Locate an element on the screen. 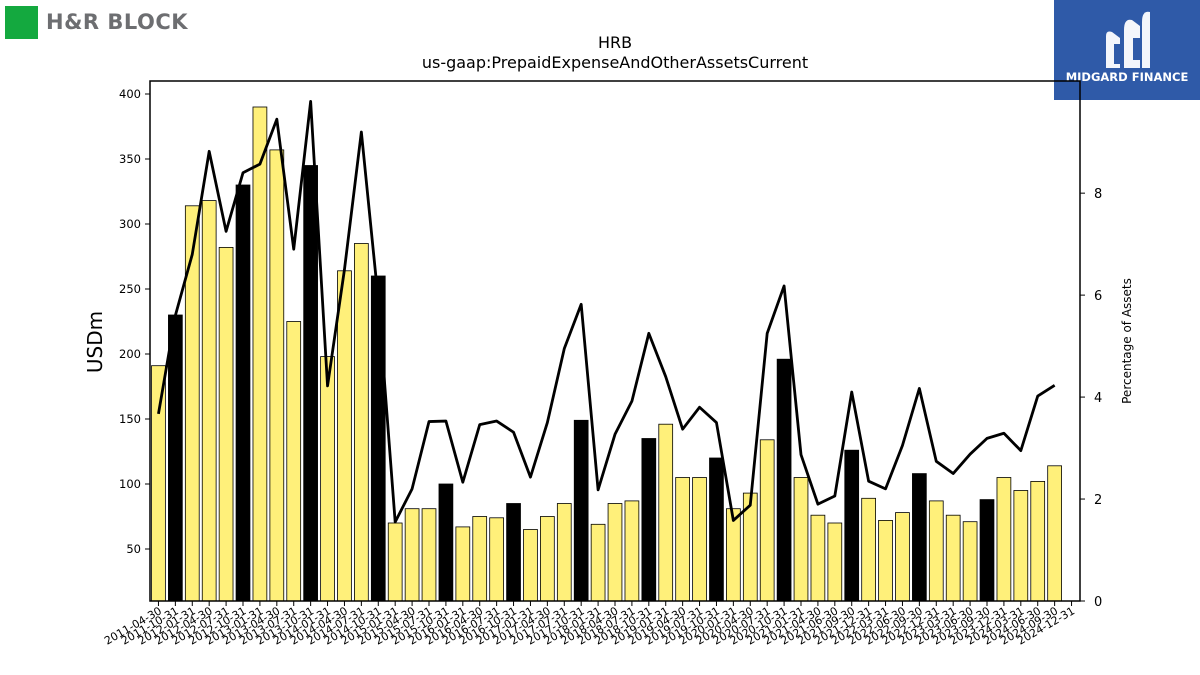  midgard-m-mark-icon is located at coordinates (1128, 39).